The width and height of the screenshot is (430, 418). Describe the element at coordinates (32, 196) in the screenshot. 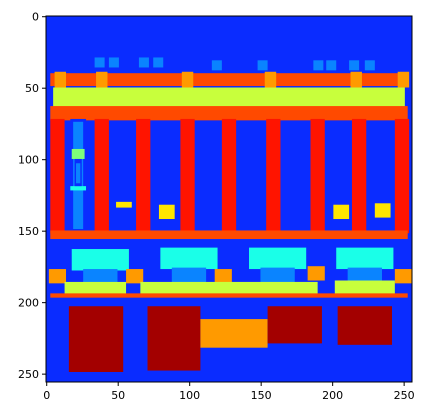

I see `y-axis: 0 50 100 150 200 250` at that location.